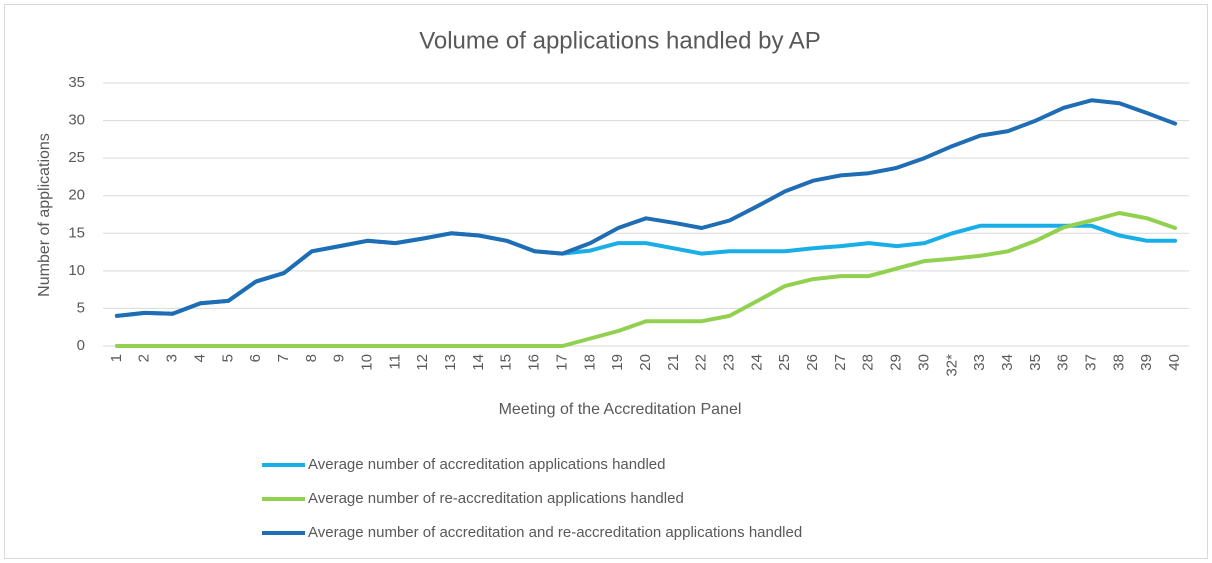  What do you see at coordinates (1063, 362) in the screenshot?
I see `x-tick-label: 36` at bounding box center [1063, 362].